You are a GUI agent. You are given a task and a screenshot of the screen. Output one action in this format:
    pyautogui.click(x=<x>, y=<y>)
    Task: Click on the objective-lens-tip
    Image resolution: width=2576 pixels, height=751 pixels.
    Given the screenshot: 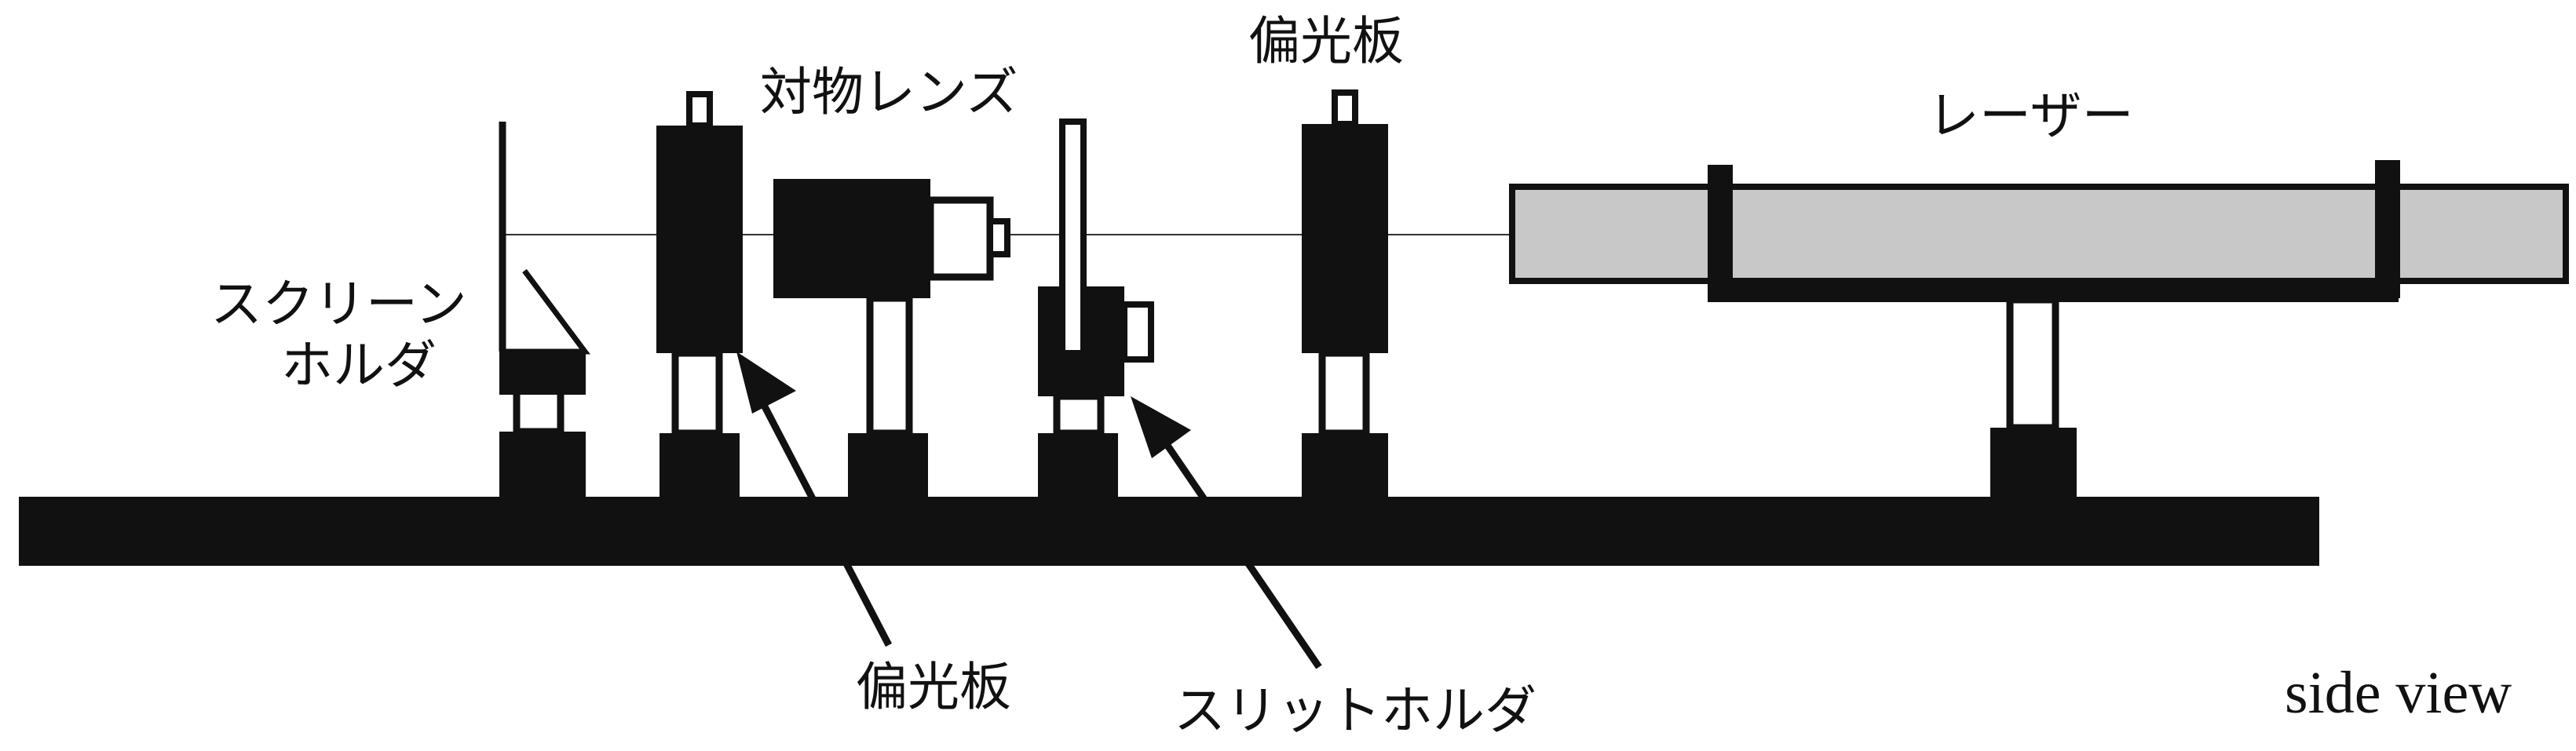 What is the action you would take?
    pyautogui.click(x=999, y=237)
    